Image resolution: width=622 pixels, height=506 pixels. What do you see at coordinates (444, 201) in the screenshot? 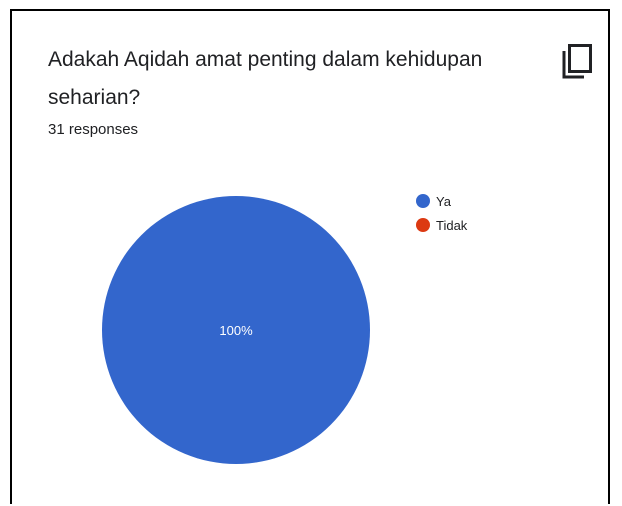
I see `legend-label-ya: Ya` at bounding box center [444, 201].